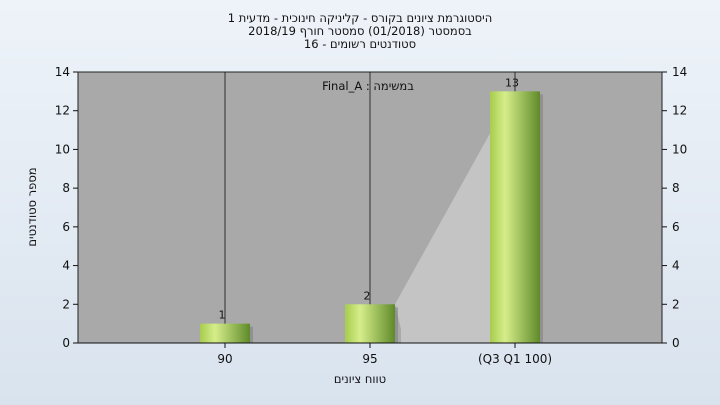  Describe the element at coordinates (66, 188) in the screenshot. I see `y-tick-label-left-4: 8` at that location.